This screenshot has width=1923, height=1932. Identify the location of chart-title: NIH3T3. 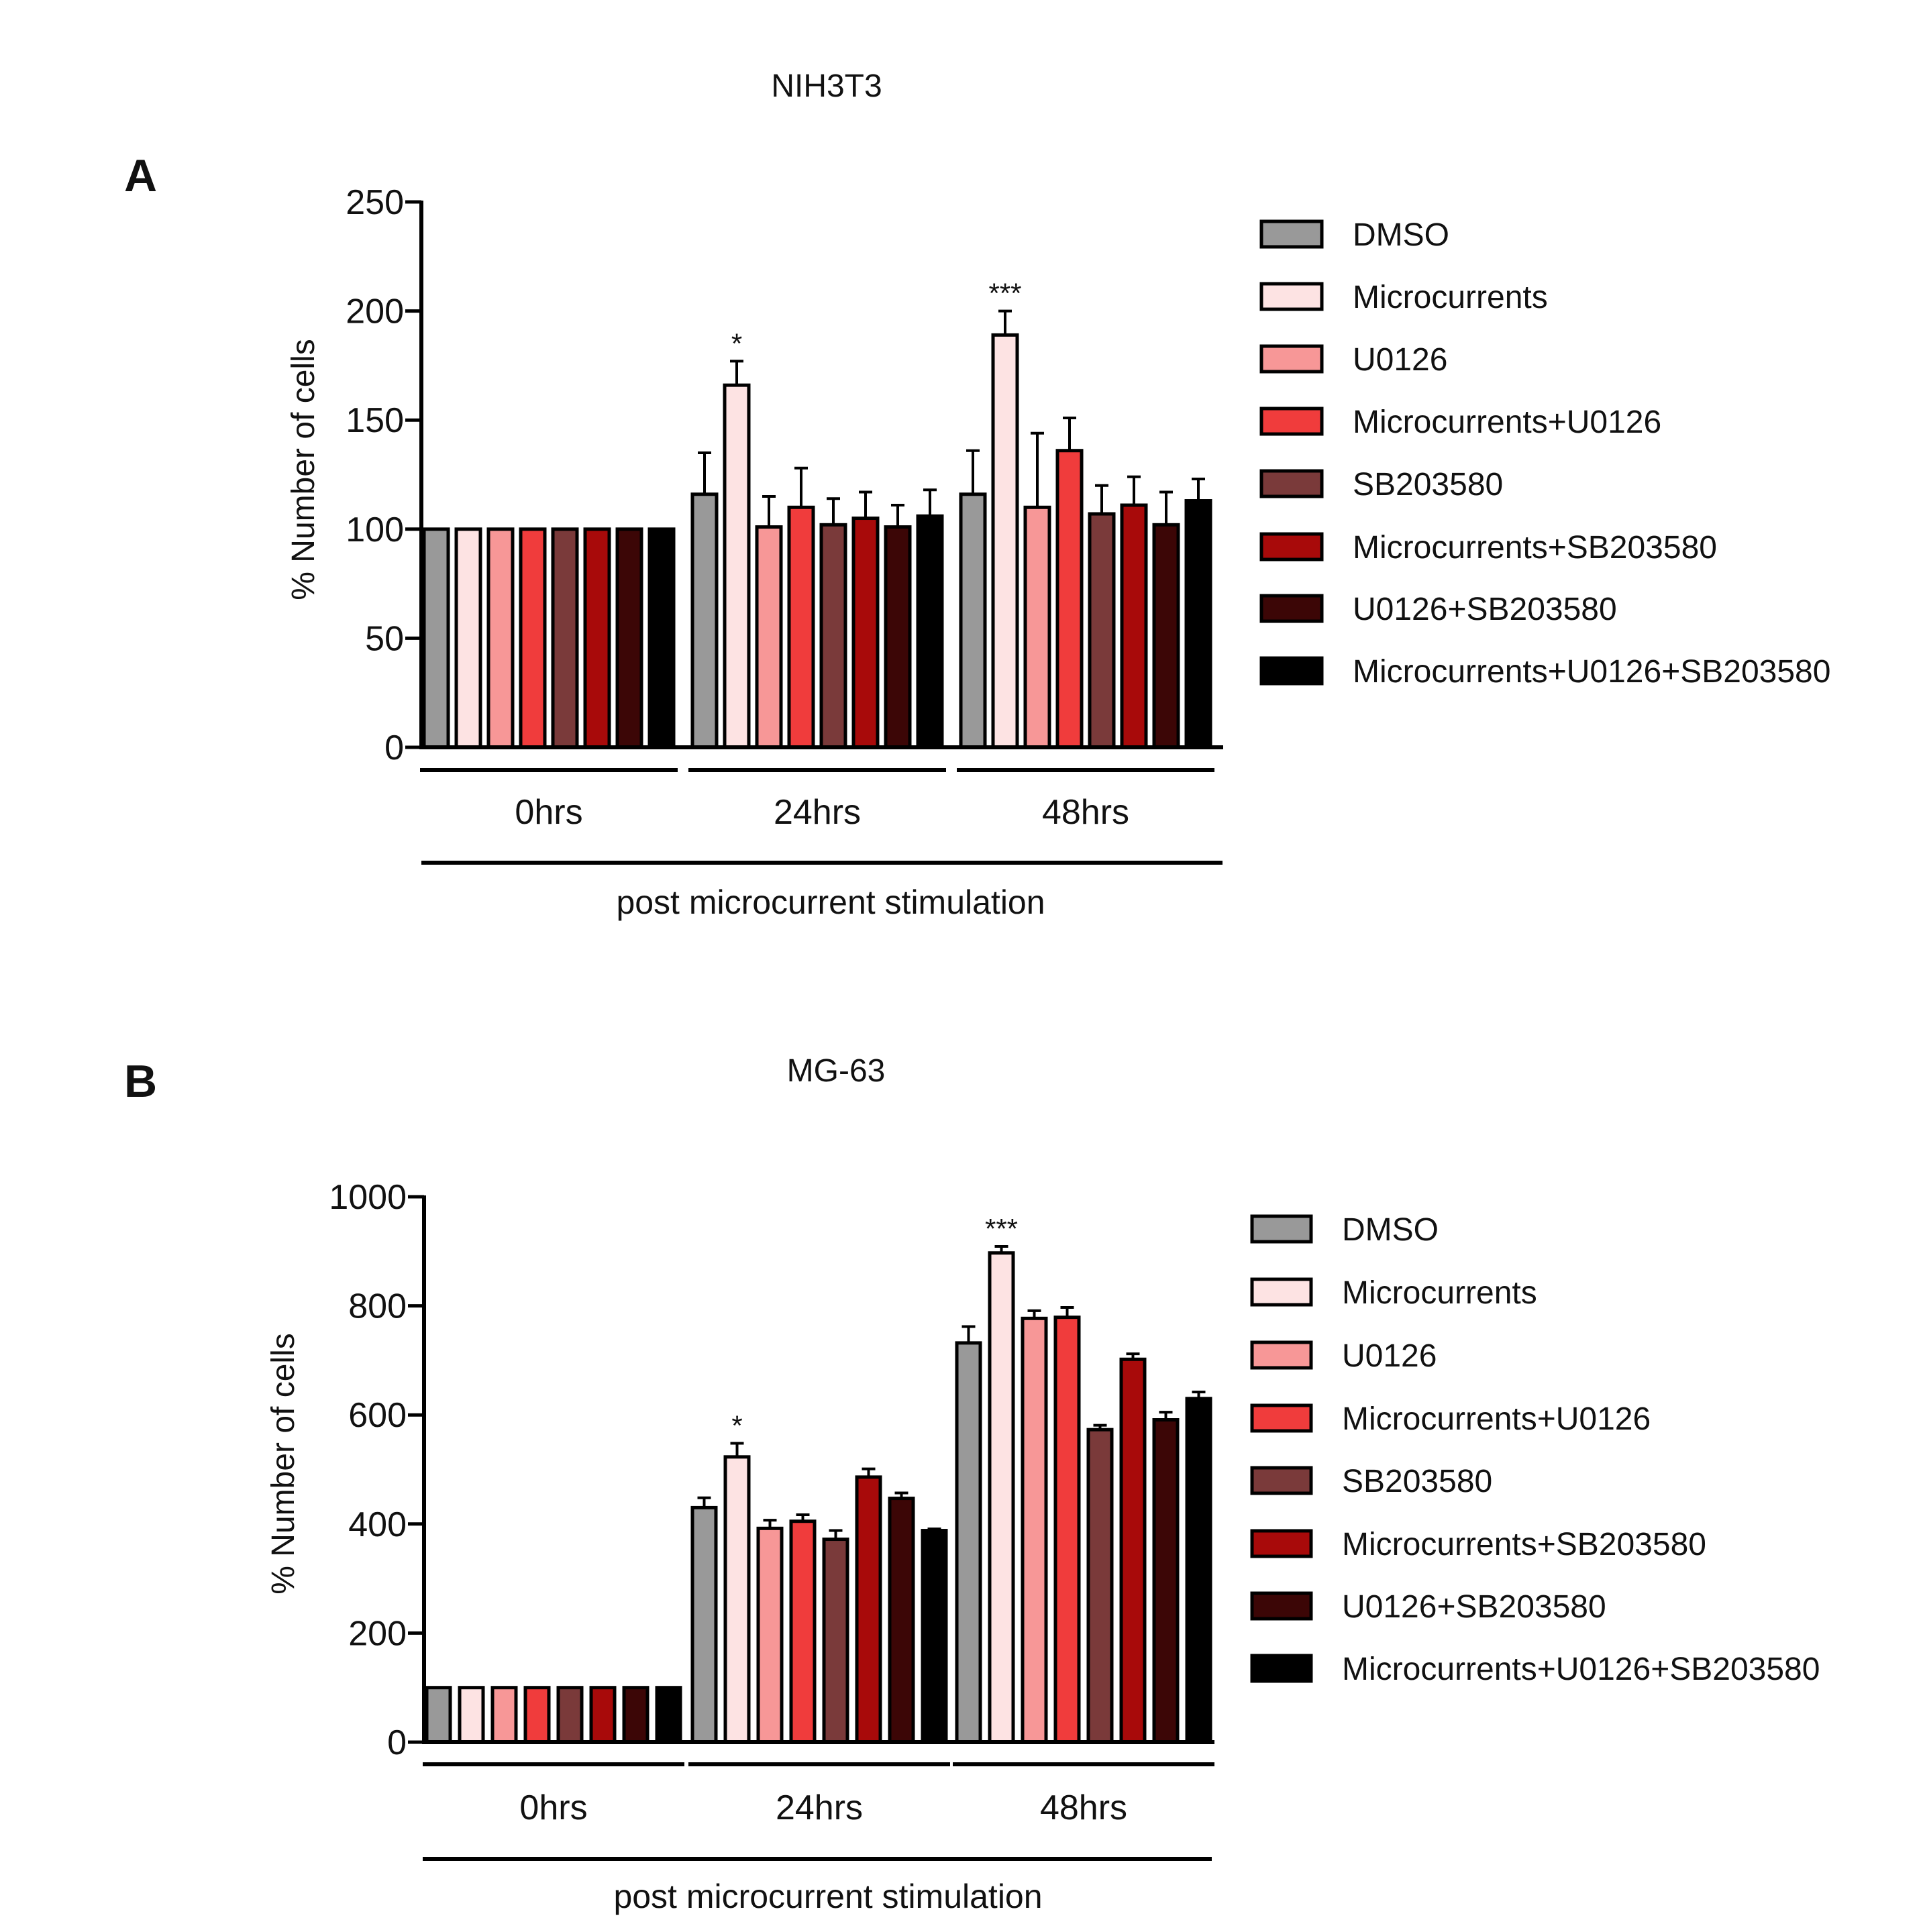
(826, 86).